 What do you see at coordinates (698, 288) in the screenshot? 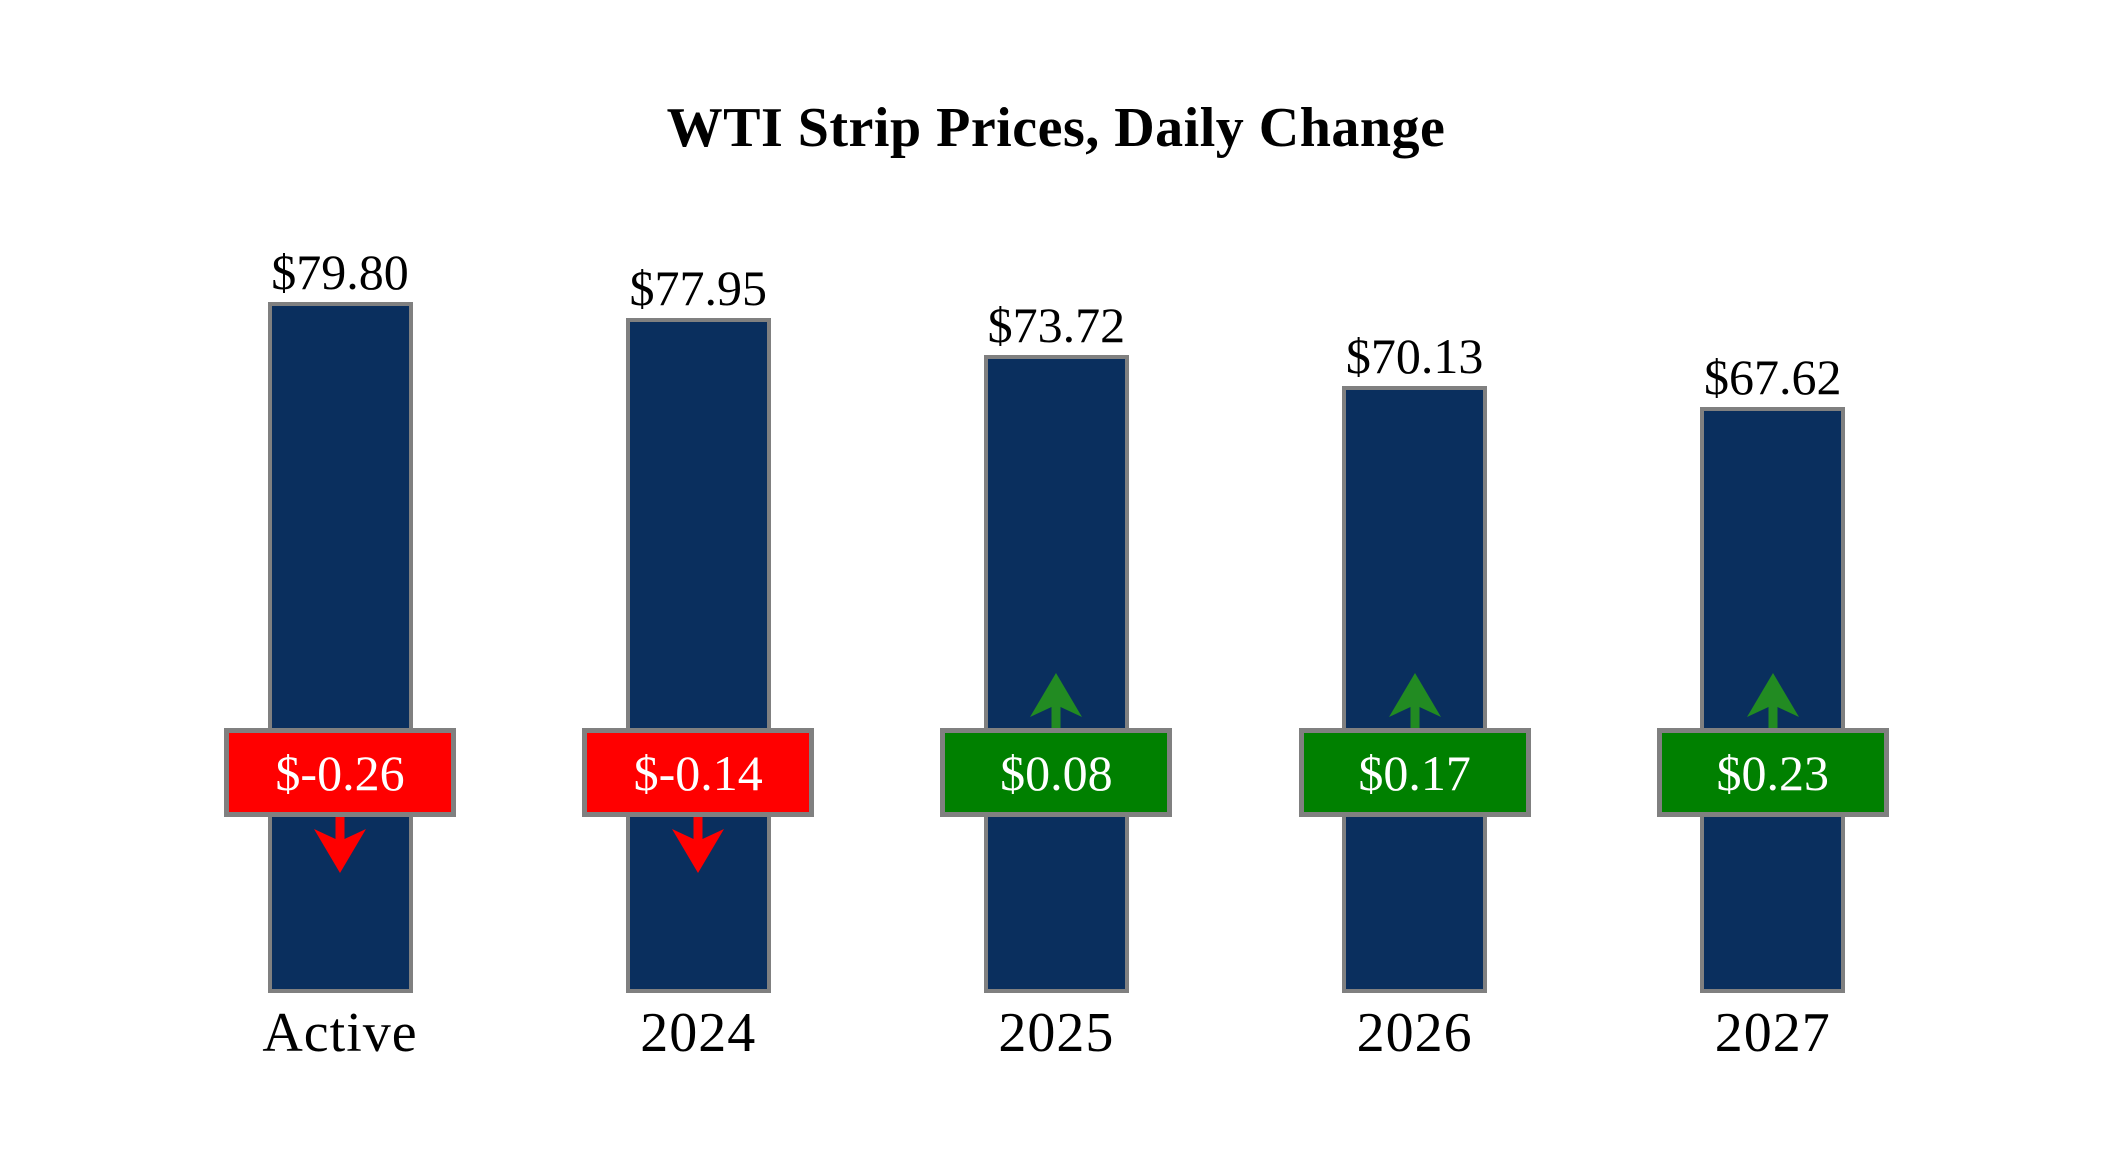
I see `bar-value-label: $77.95` at bounding box center [698, 288].